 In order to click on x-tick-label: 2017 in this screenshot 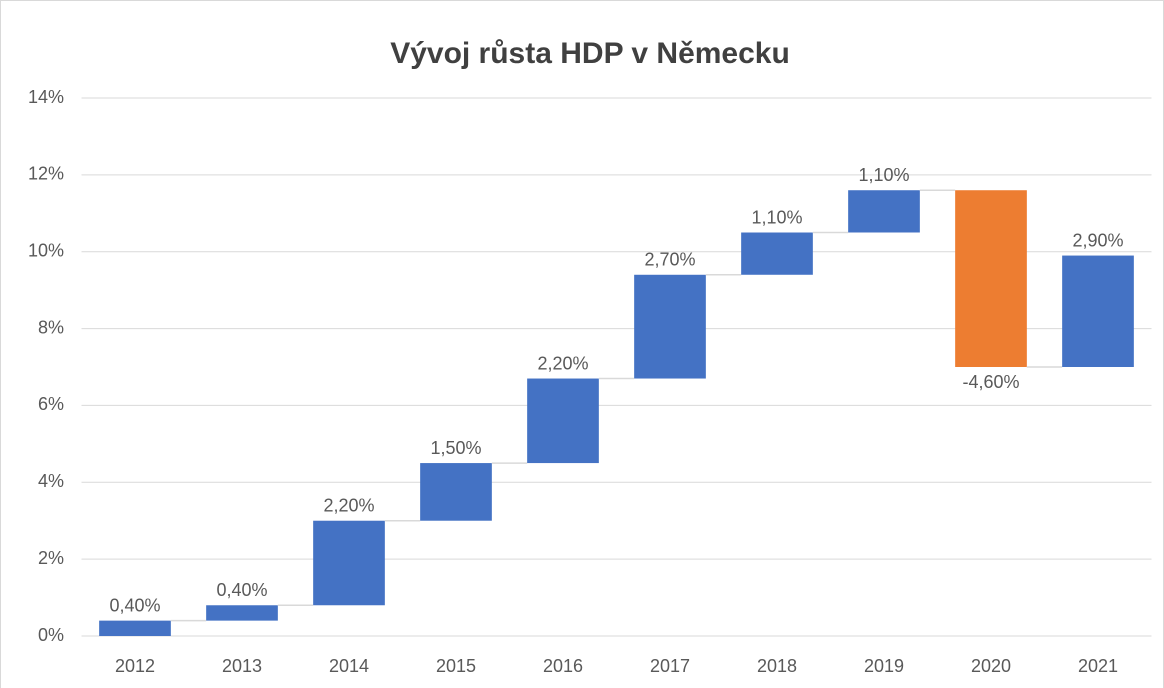, I will do `click(670, 666)`.